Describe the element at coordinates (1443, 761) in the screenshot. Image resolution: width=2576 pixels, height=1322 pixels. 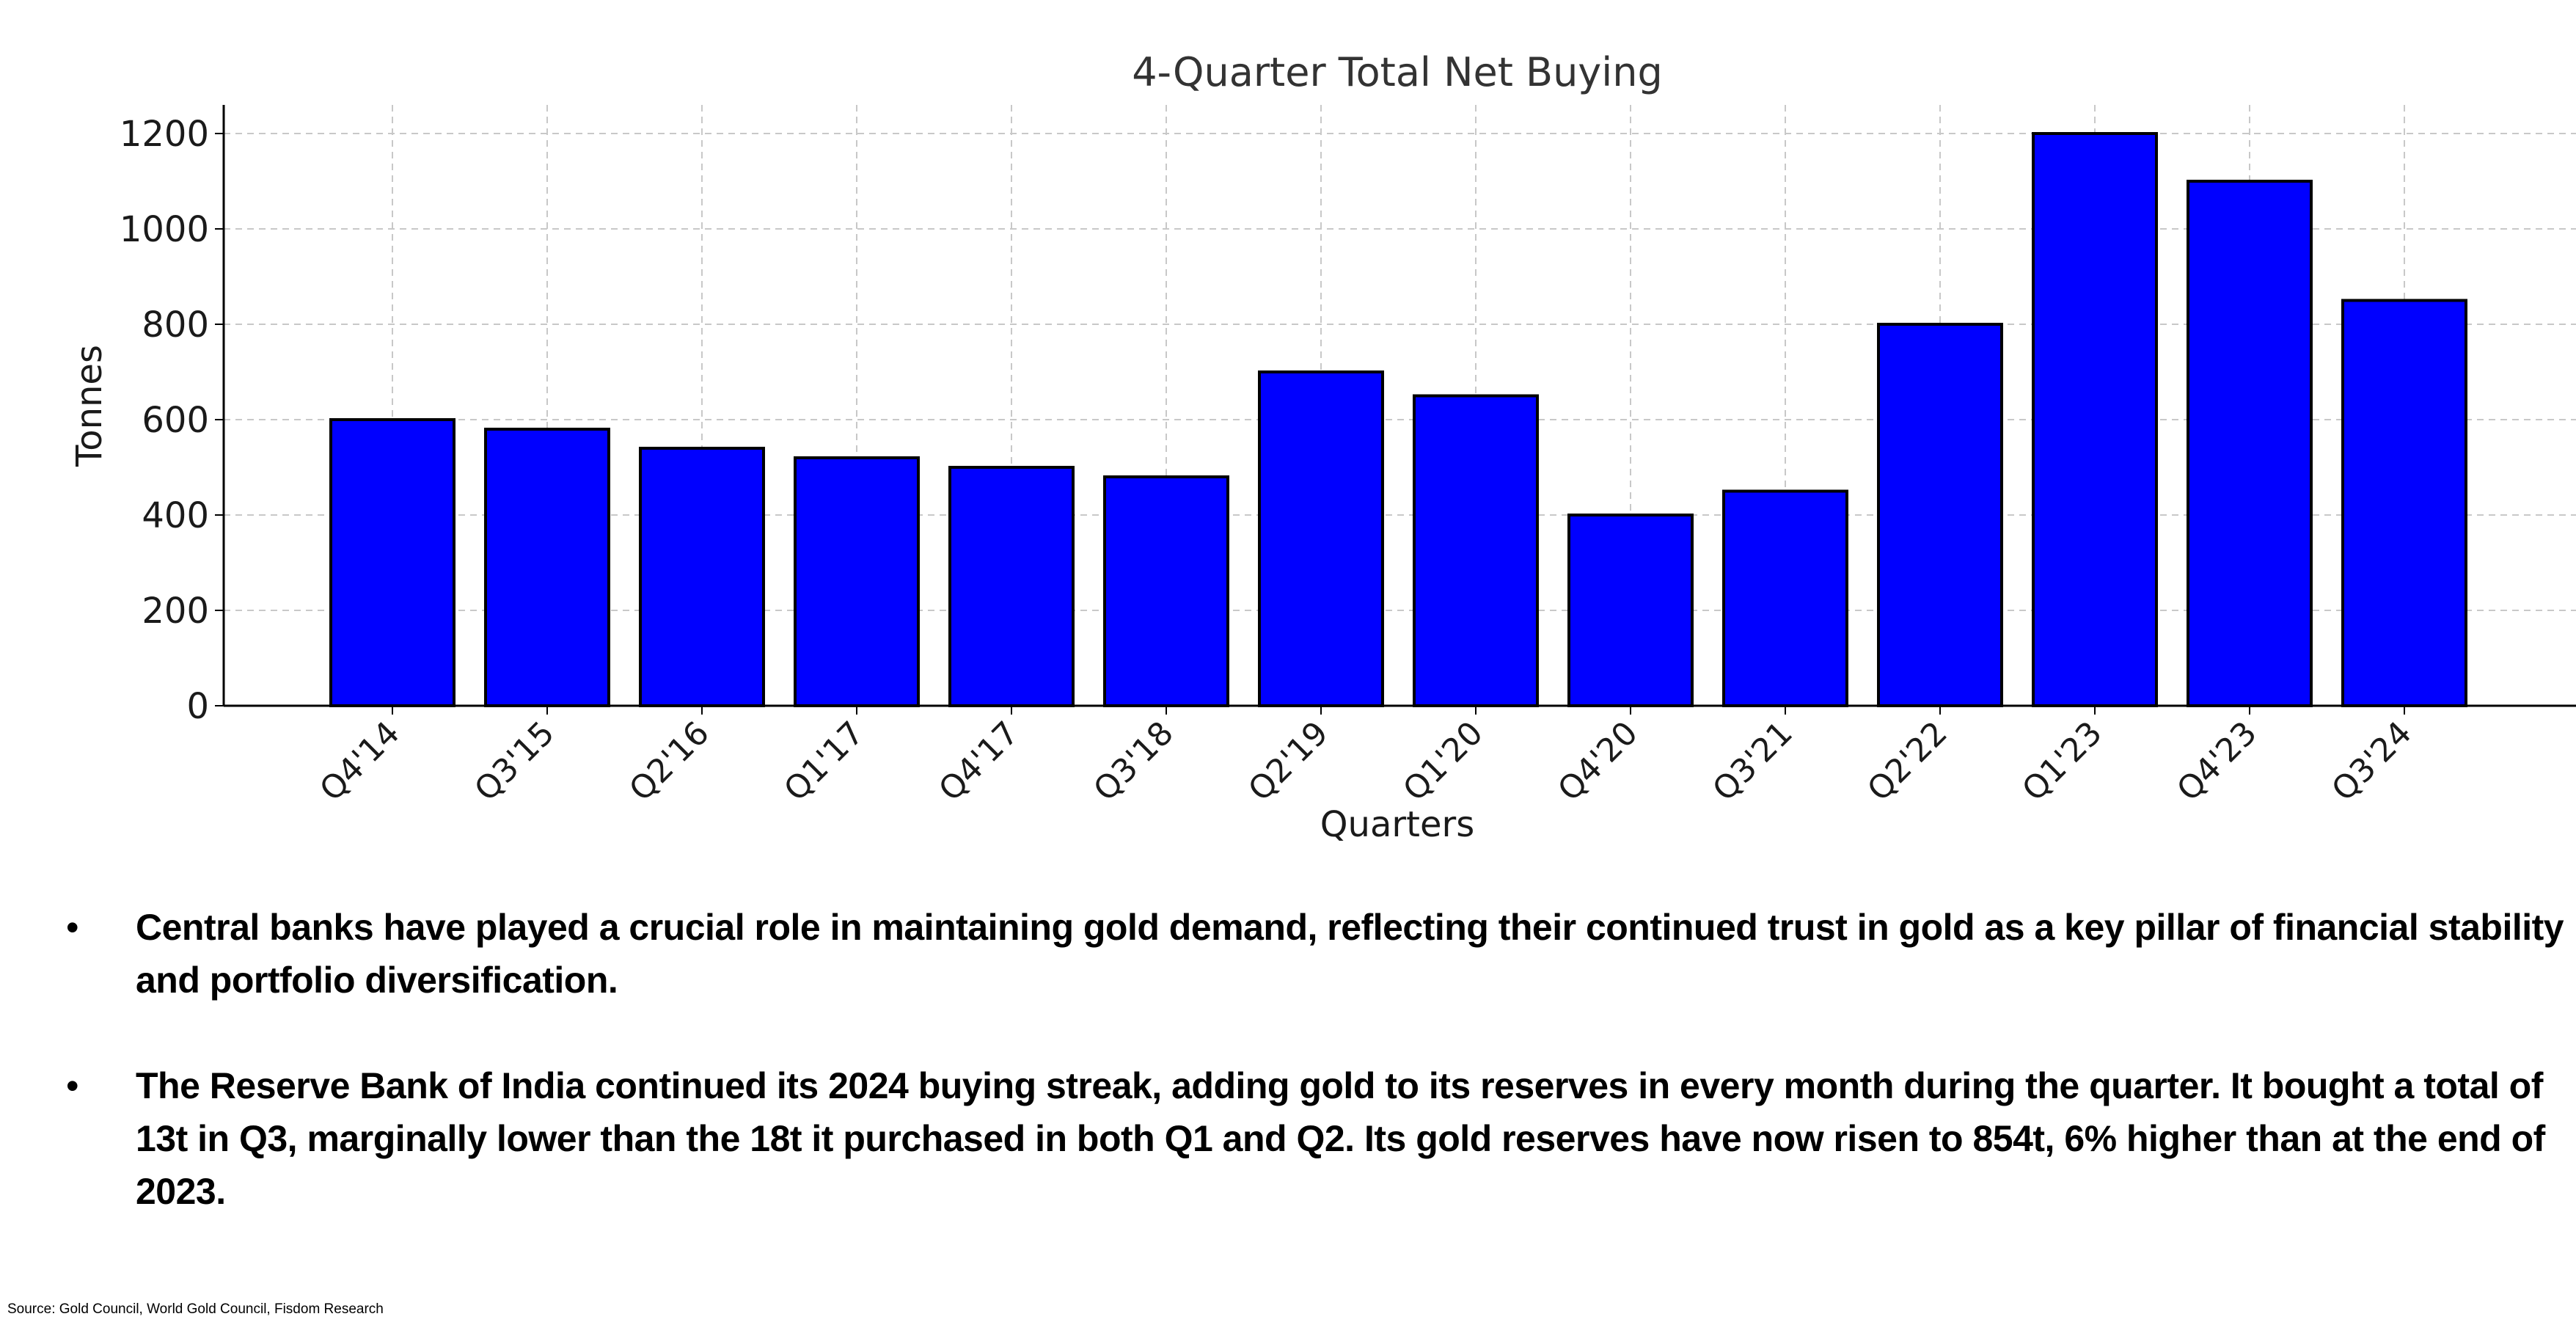
I see `x-tick-label: Q1'20` at that location.